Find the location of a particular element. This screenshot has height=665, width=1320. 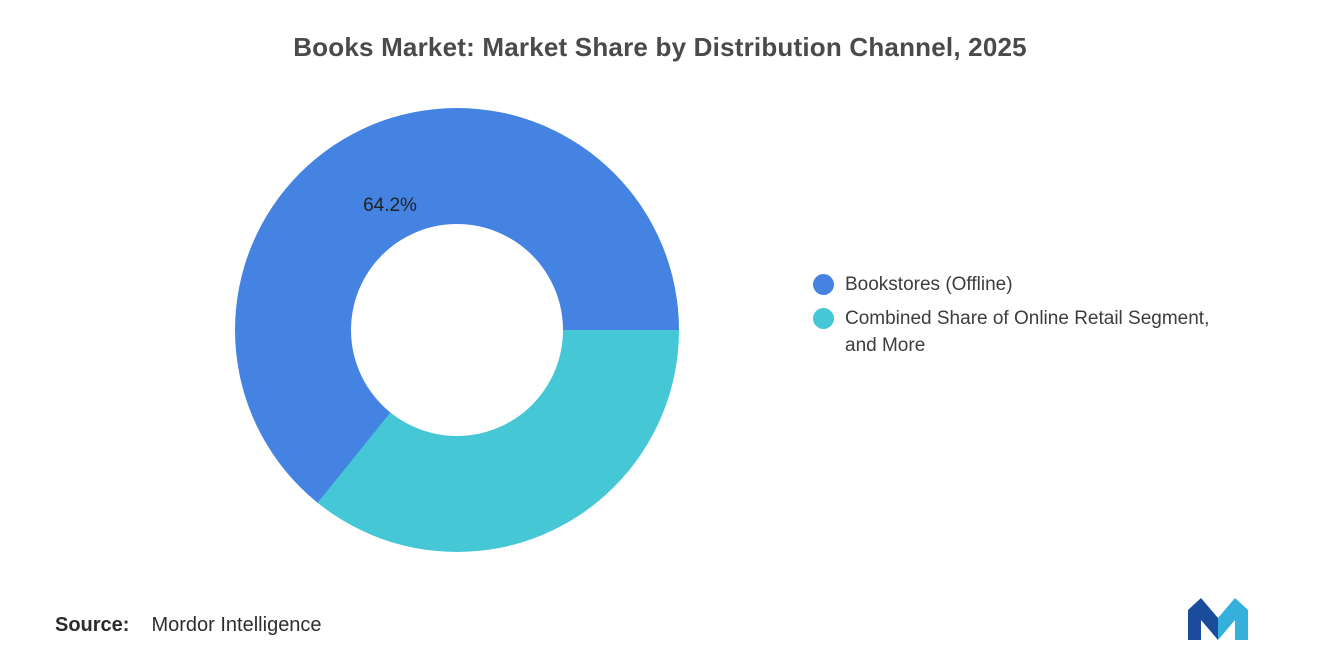

legend-label: Bookstores (Offline) is located at coordinates (929, 284).